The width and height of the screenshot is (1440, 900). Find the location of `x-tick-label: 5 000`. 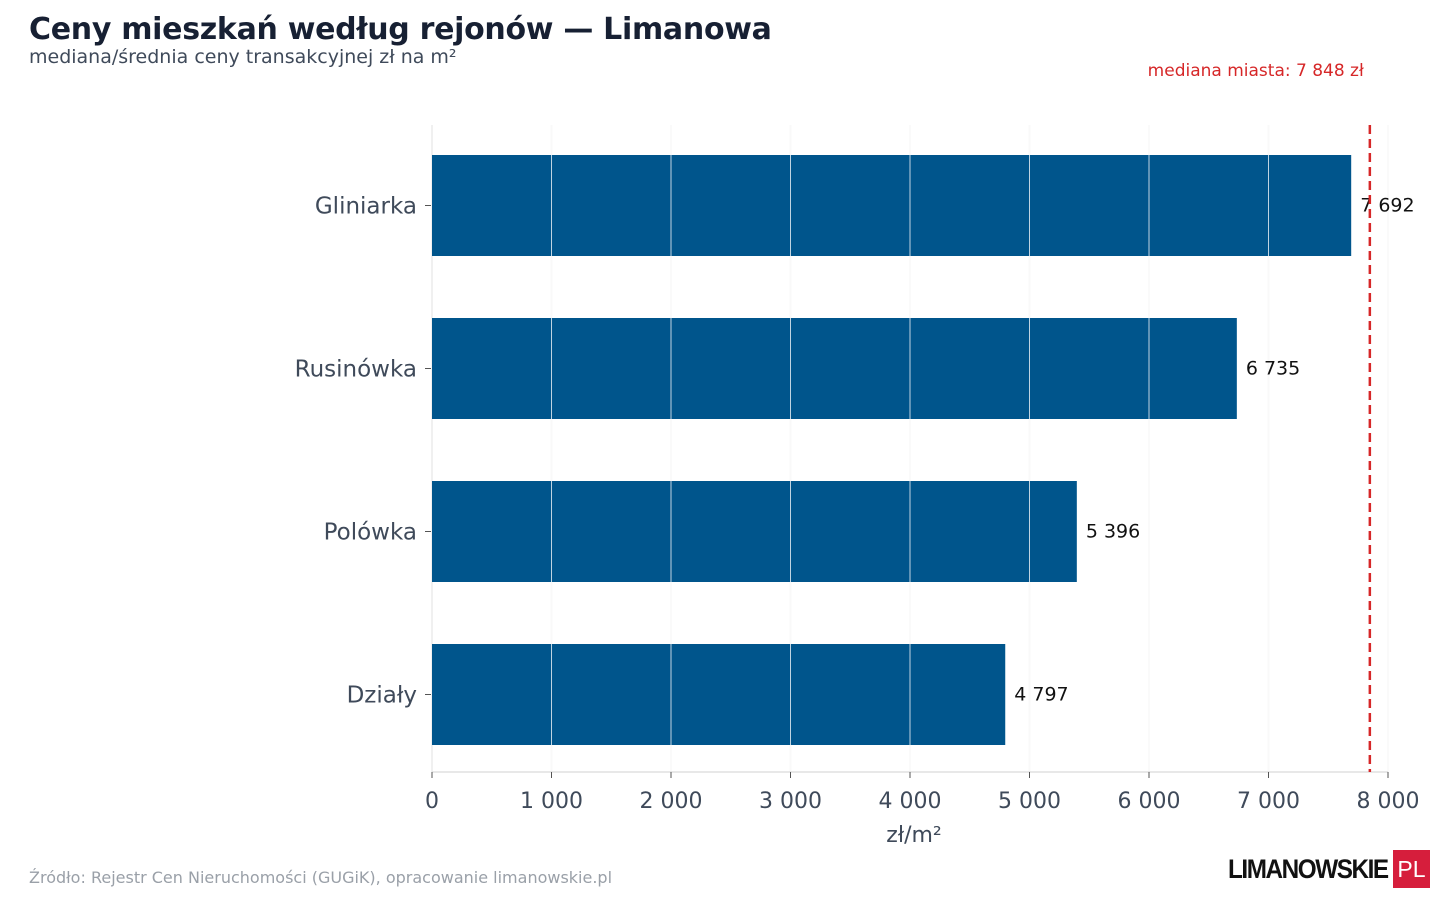

x-tick-label: 5 000 is located at coordinates (1029, 801).